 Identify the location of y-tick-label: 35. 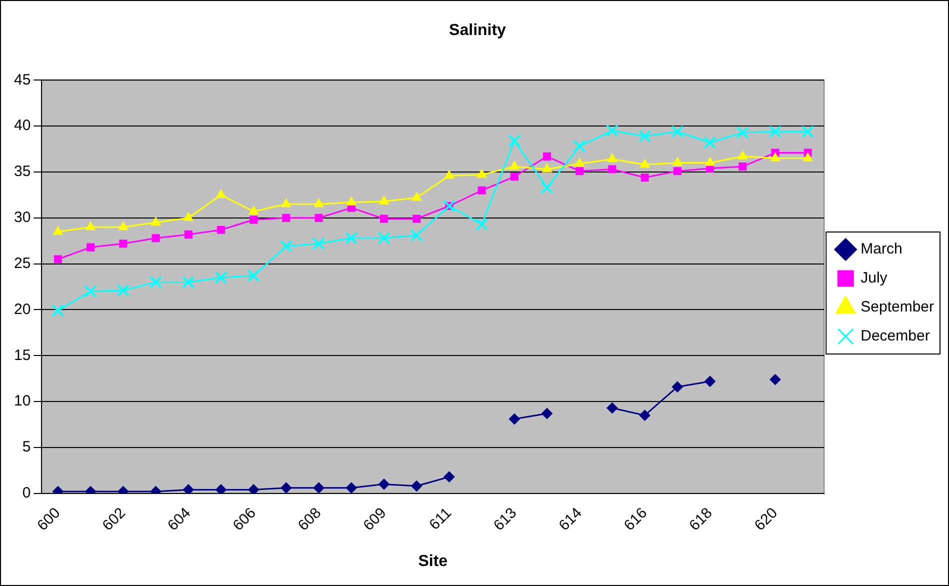
(22, 171).